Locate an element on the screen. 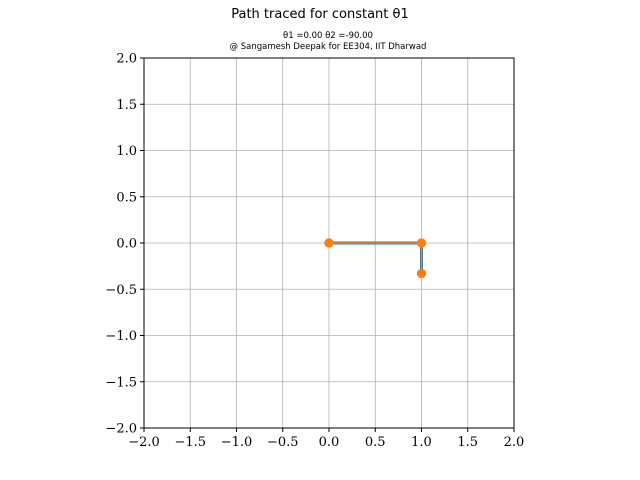 Image resolution: width=640 pixels, height=480 pixels. y-tick-label: 2.0 is located at coordinates (126, 59).